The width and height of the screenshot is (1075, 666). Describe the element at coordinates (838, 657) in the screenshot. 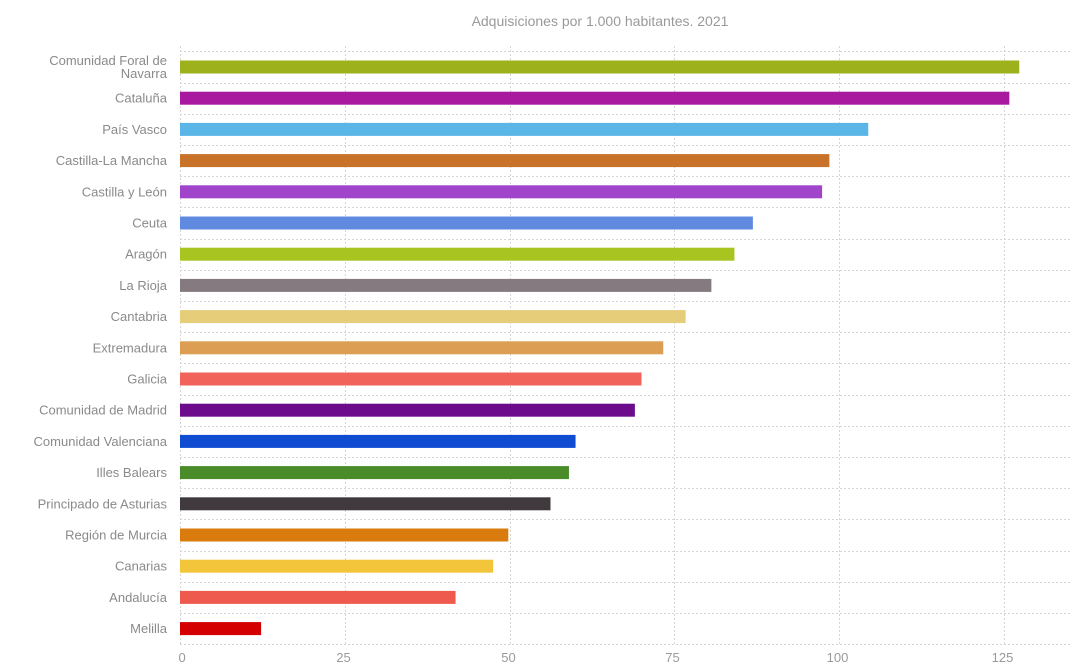

I see `x-tick-label: 100` at that location.